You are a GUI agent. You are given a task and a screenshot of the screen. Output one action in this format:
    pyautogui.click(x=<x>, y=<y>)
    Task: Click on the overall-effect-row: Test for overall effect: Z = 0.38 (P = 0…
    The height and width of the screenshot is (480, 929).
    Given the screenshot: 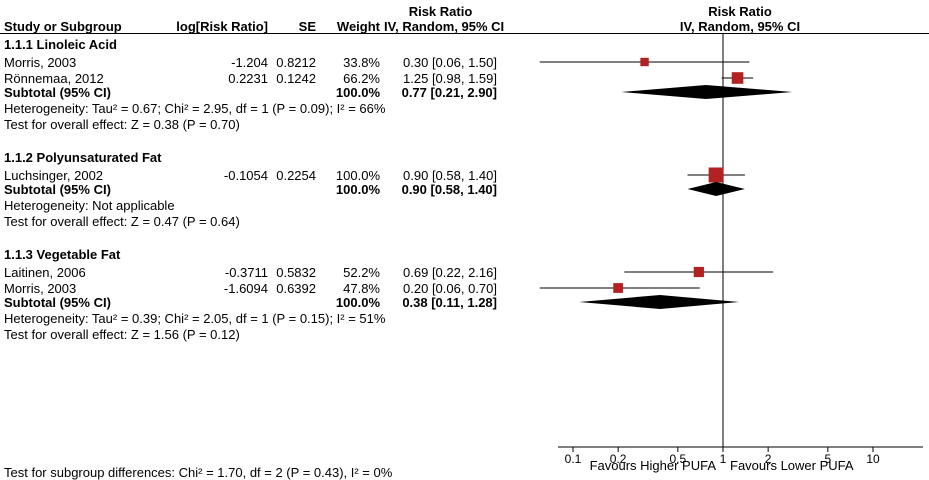 What is the action you would take?
    pyautogui.click(x=464, y=124)
    